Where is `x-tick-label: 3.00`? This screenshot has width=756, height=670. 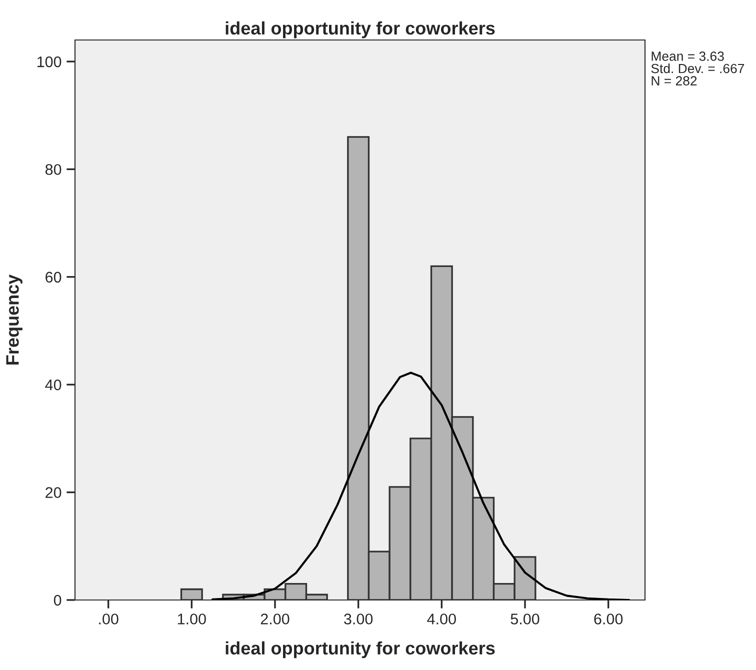 x-tick-label: 3.00 is located at coordinates (358, 619).